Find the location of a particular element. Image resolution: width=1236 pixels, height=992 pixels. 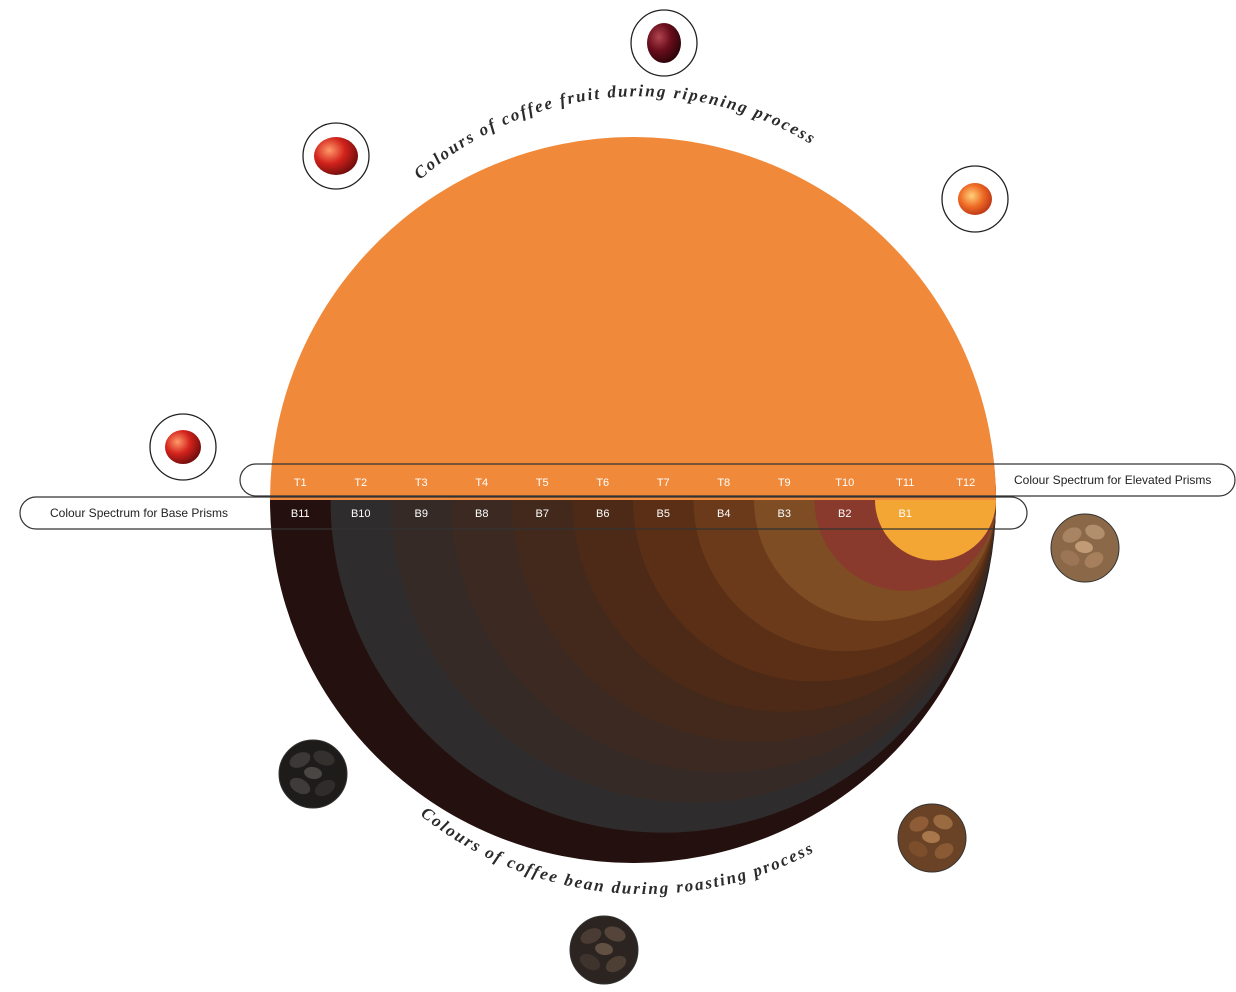

elevated-spectrum-label: Colour Spectrum for Elevated Prisms is located at coordinates (1112, 480).